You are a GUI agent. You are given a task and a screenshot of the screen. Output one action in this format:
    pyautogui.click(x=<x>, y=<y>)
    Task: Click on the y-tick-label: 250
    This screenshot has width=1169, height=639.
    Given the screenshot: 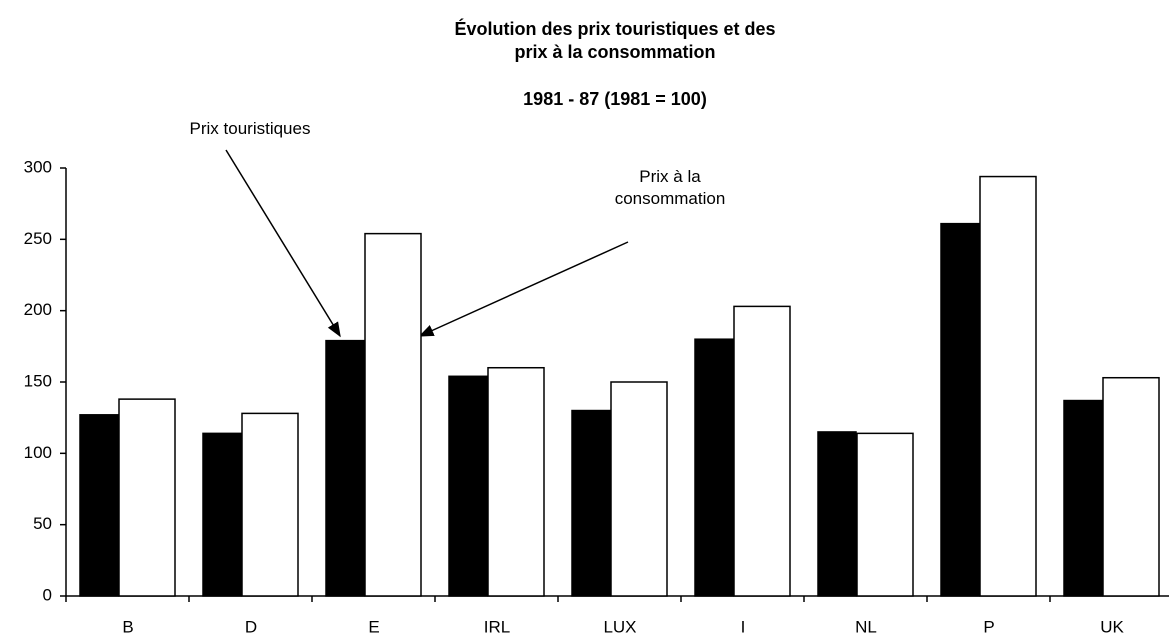 What is the action you would take?
    pyautogui.click(x=38, y=238)
    